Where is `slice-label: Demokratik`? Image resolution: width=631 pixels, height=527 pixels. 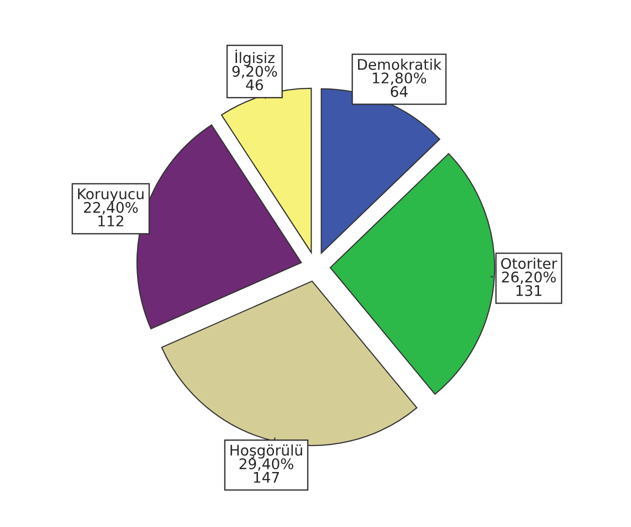
slice-label: Demokratik is located at coordinates (400, 64).